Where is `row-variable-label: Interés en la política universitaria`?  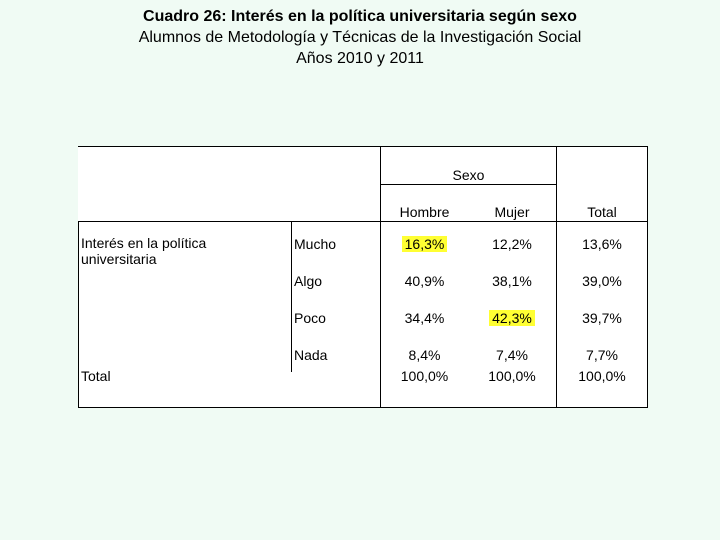
row-variable-label: Interés en la política universitaria is located at coordinates (144, 251).